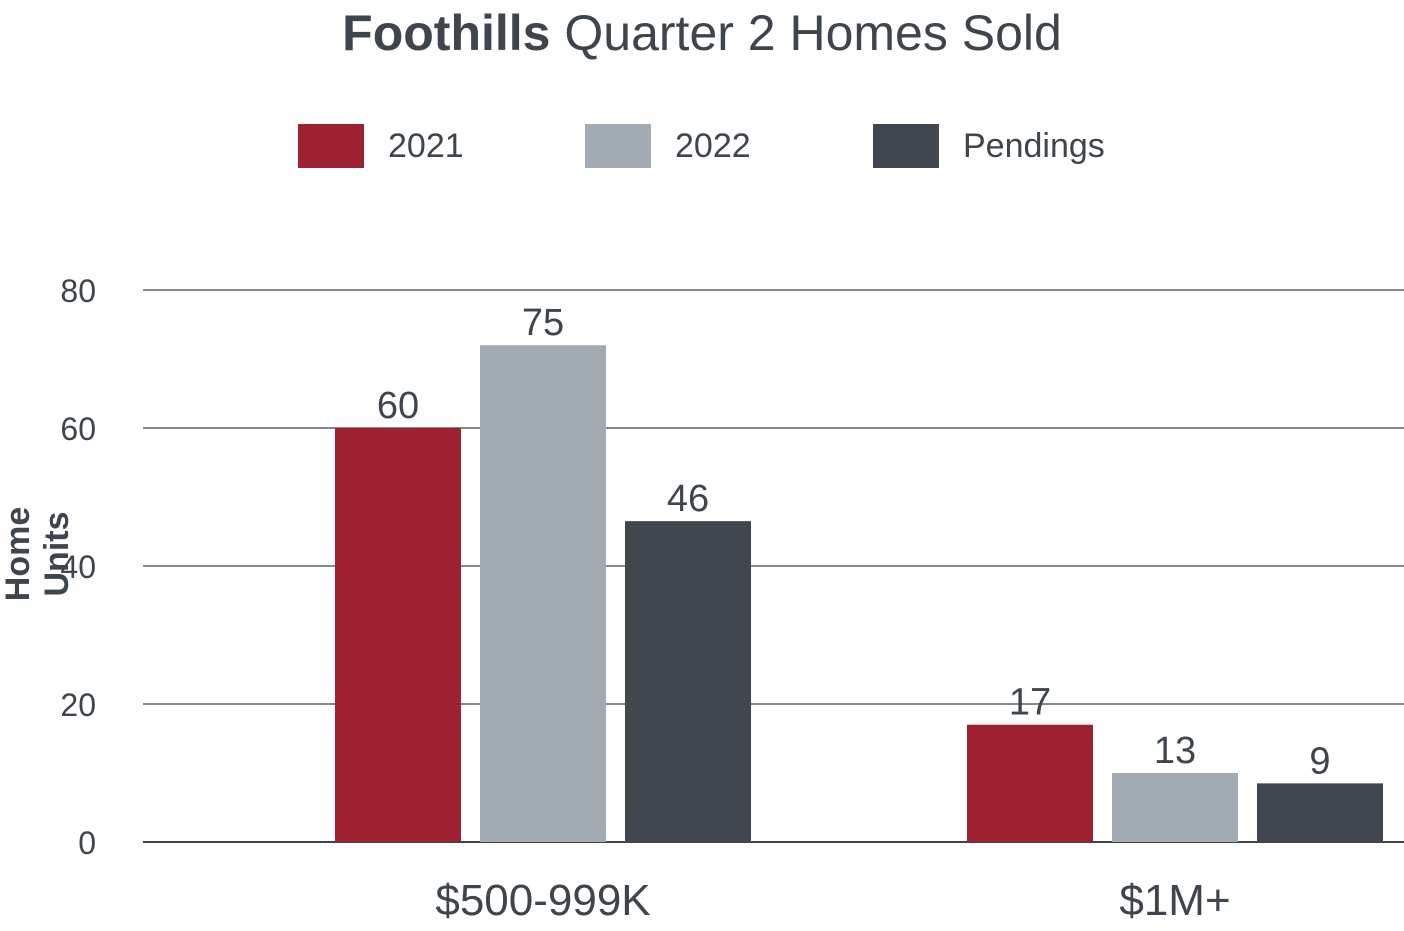  What do you see at coordinates (1030, 703) in the screenshot?
I see `data-label-2021-1: 17` at bounding box center [1030, 703].